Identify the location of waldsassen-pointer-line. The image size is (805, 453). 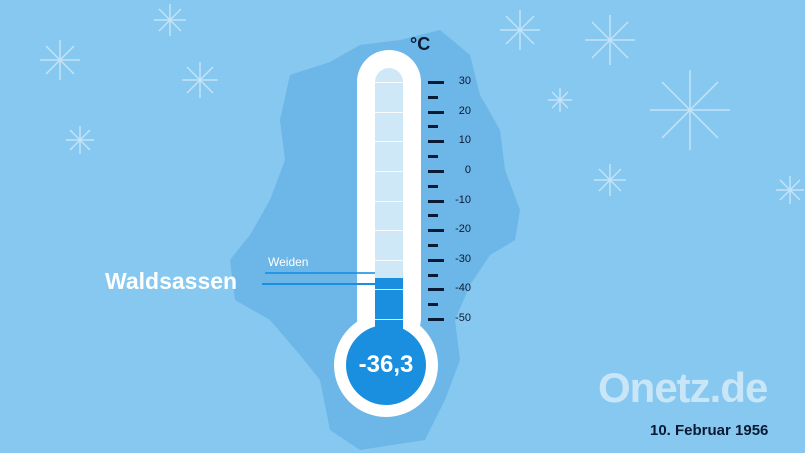
(318, 284).